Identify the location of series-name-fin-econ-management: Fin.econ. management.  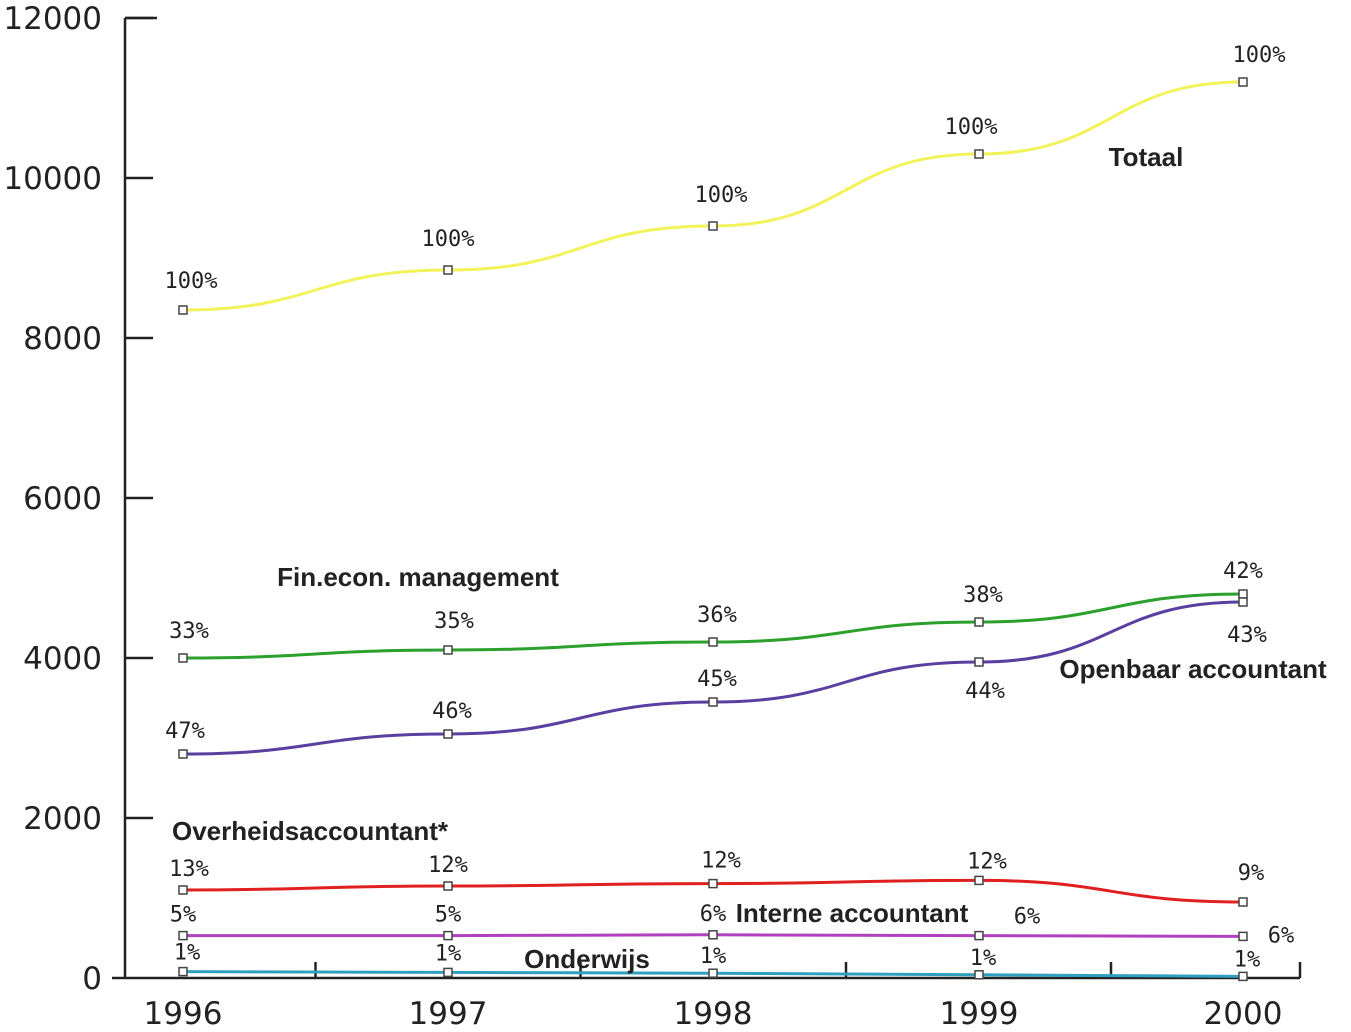
(418, 577).